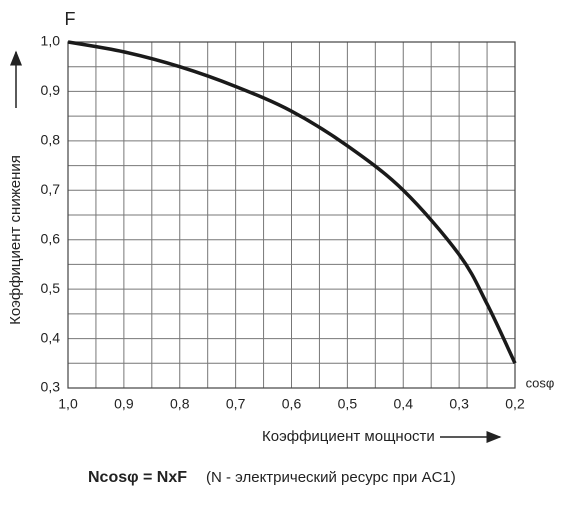 The height and width of the screenshot is (505, 567). What do you see at coordinates (51, 238) in the screenshot?
I see `y-tick-label: 0,6` at bounding box center [51, 238].